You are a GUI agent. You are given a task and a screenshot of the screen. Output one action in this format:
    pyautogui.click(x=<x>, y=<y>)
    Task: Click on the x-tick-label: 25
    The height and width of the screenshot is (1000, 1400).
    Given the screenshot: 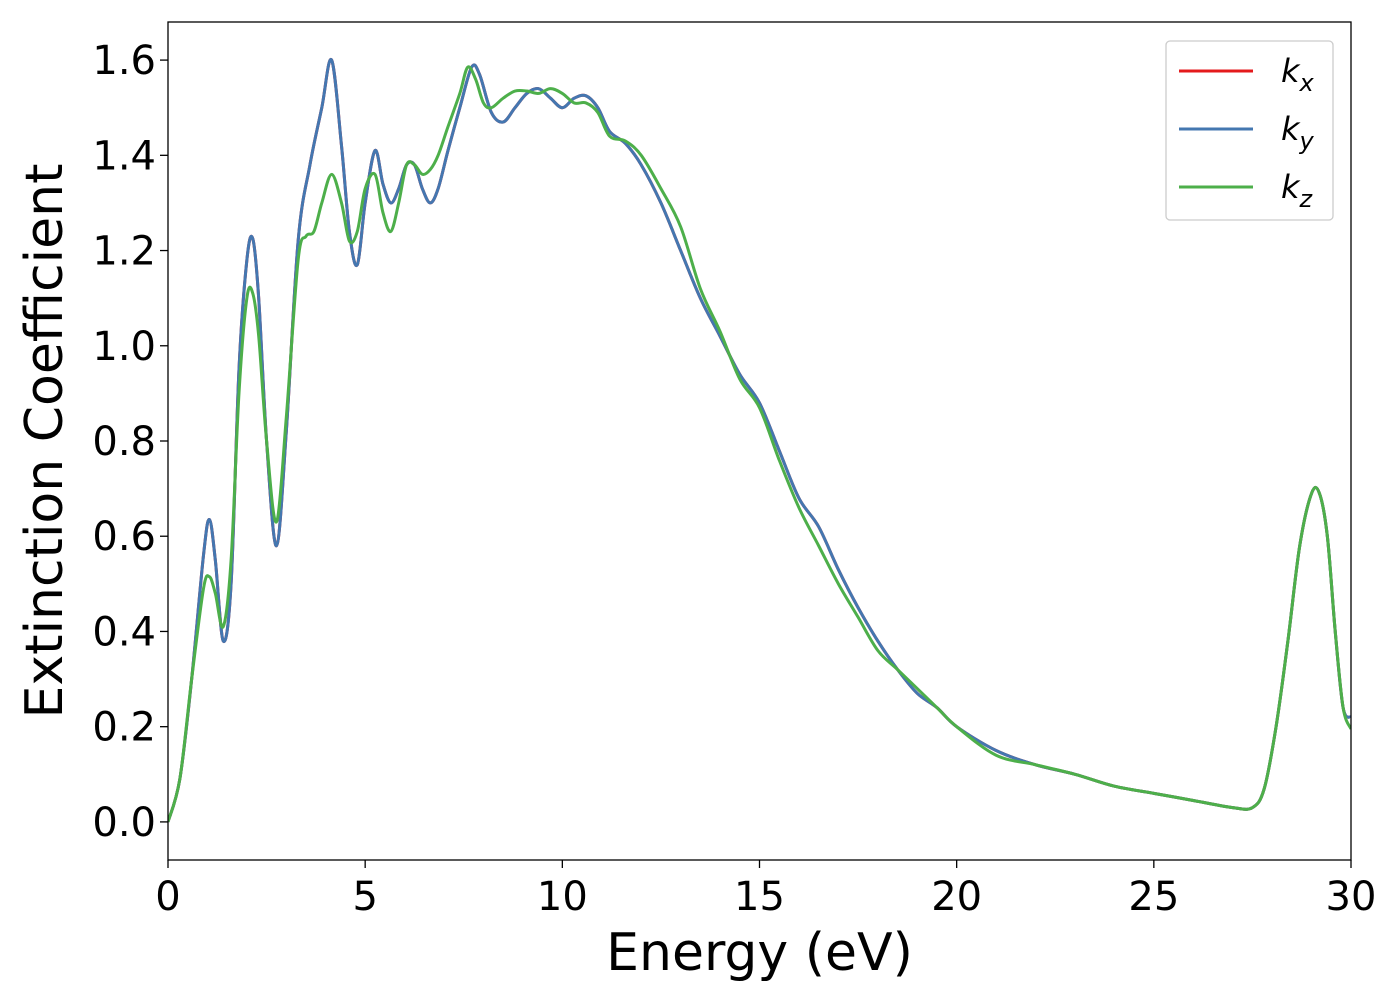 What is the action you would take?
    pyautogui.click(x=1153, y=897)
    